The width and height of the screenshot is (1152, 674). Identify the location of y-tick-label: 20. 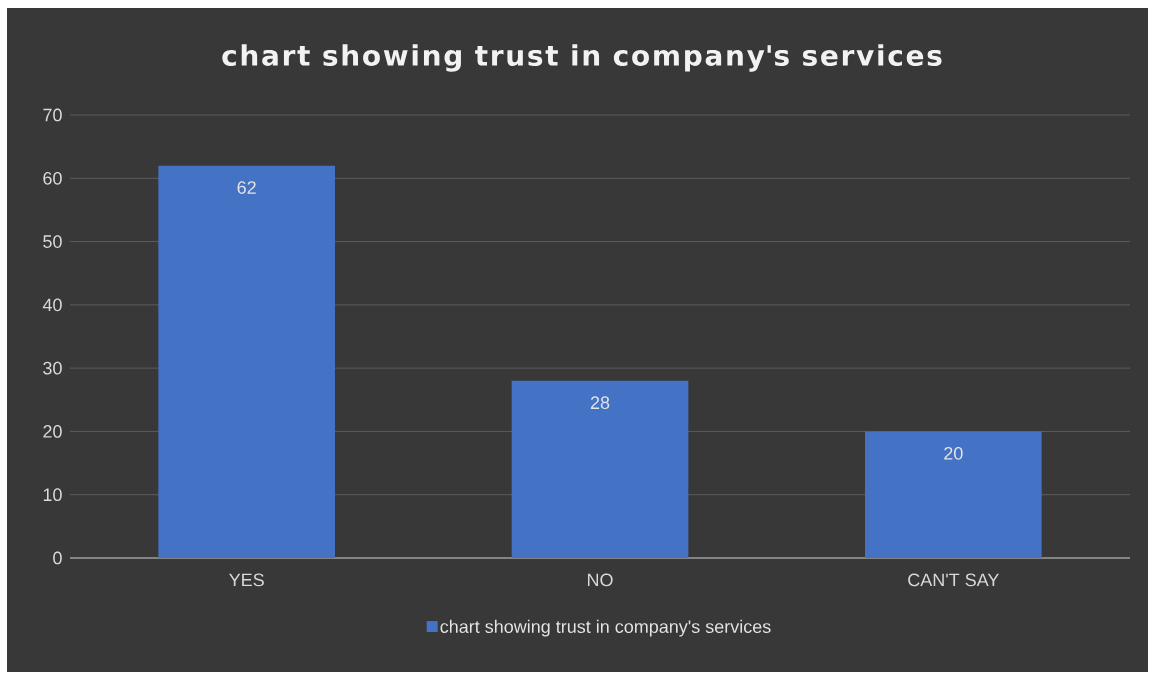
(52, 431).